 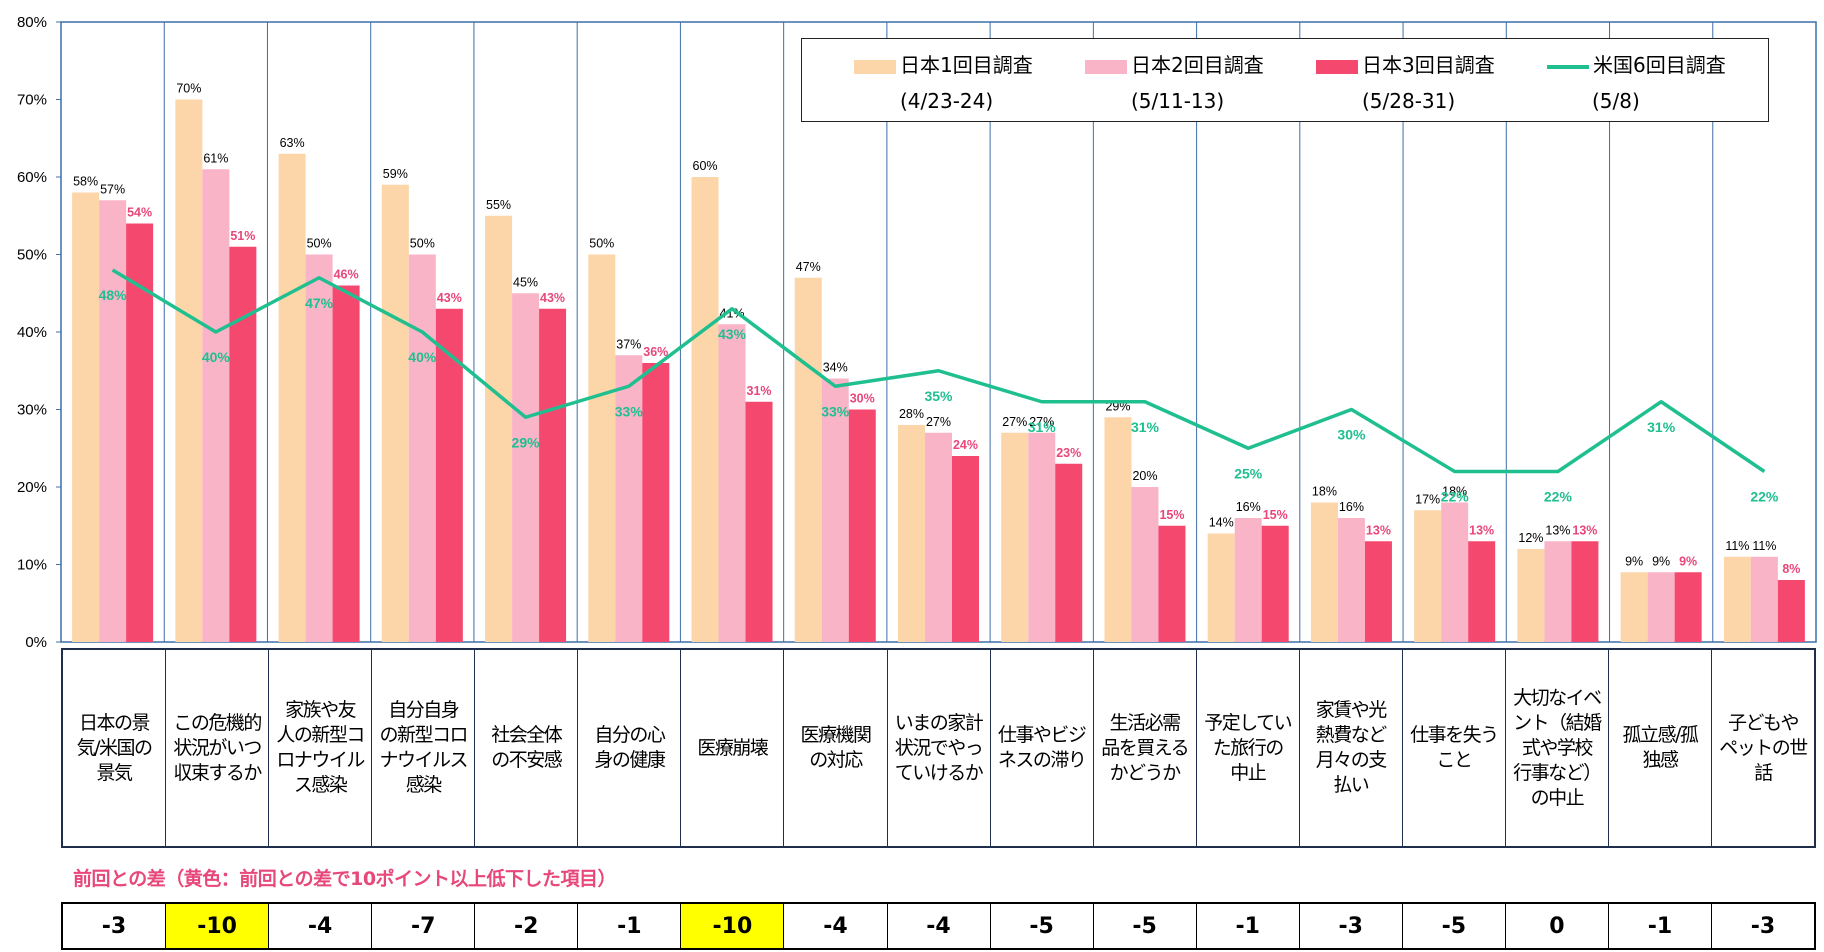 What do you see at coordinates (1248, 507) in the screenshot?
I see `bar-data-label: 16%` at bounding box center [1248, 507].